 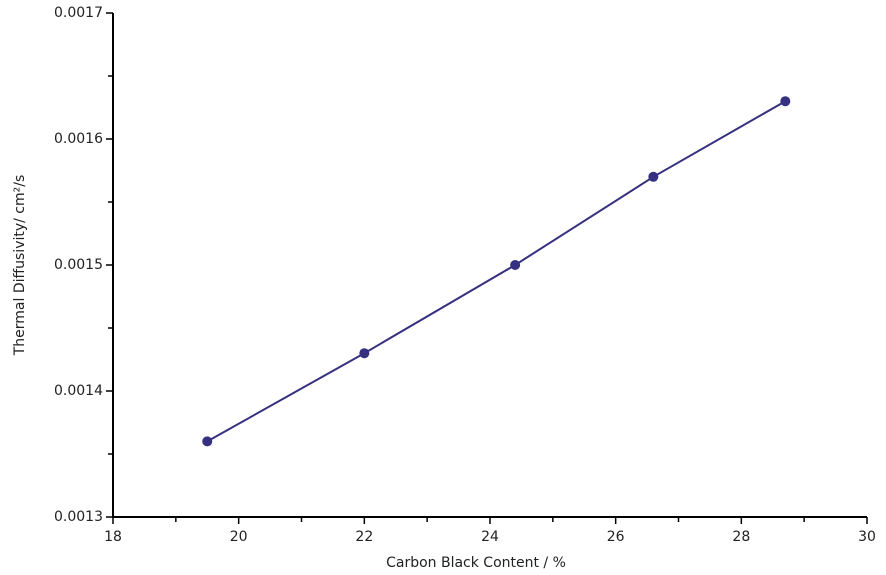 What do you see at coordinates (113, 537) in the screenshot?
I see `x-tick-label: 18` at bounding box center [113, 537].